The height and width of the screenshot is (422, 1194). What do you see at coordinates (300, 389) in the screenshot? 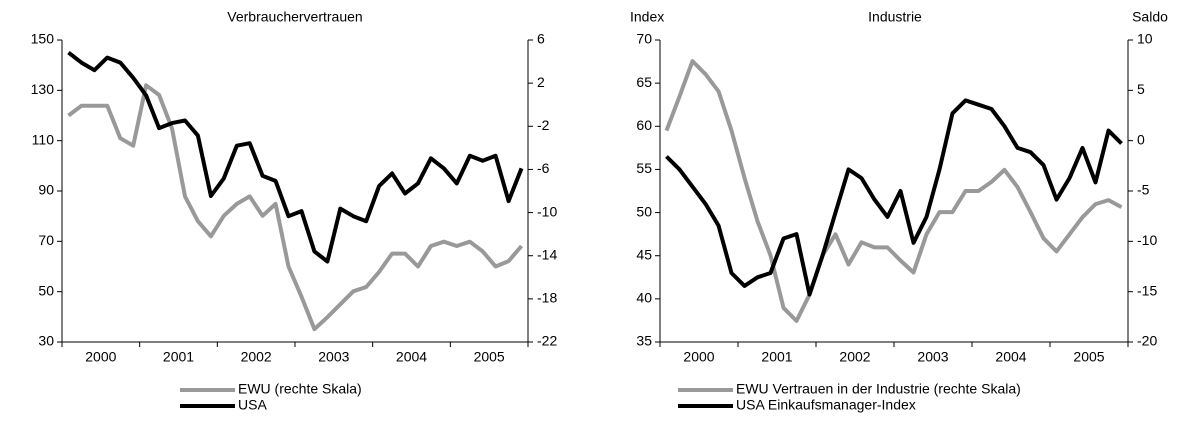
I see `legend-label: EWU (rechte Skala)` at bounding box center [300, 389].